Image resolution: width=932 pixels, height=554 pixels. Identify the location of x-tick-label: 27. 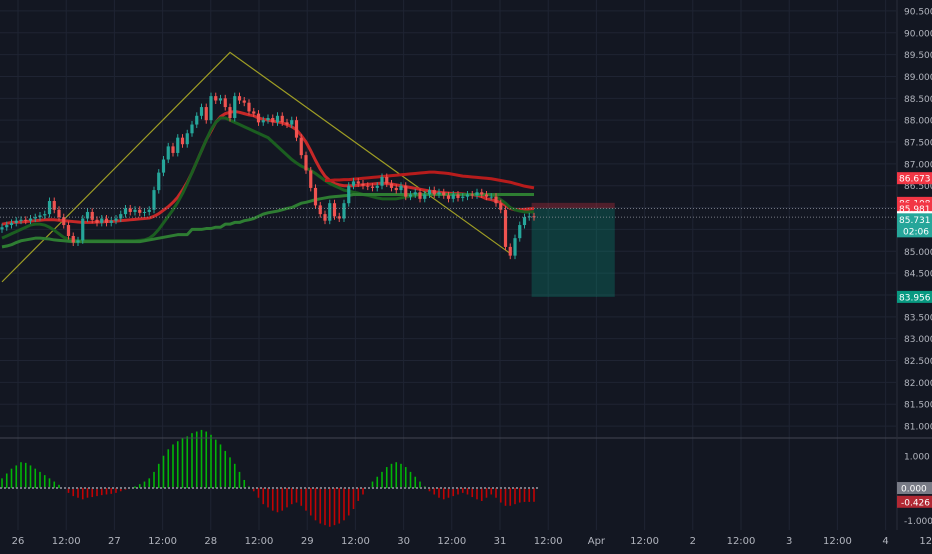
(114, 541).